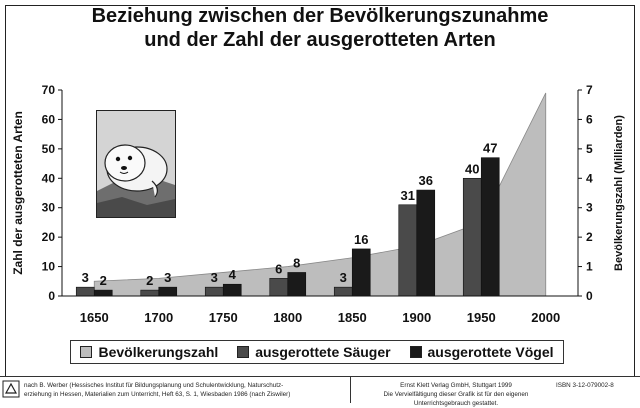 This screenshot has height=408, width=640. I want to click on left-tick-label-40: 40, so click(49, 178).